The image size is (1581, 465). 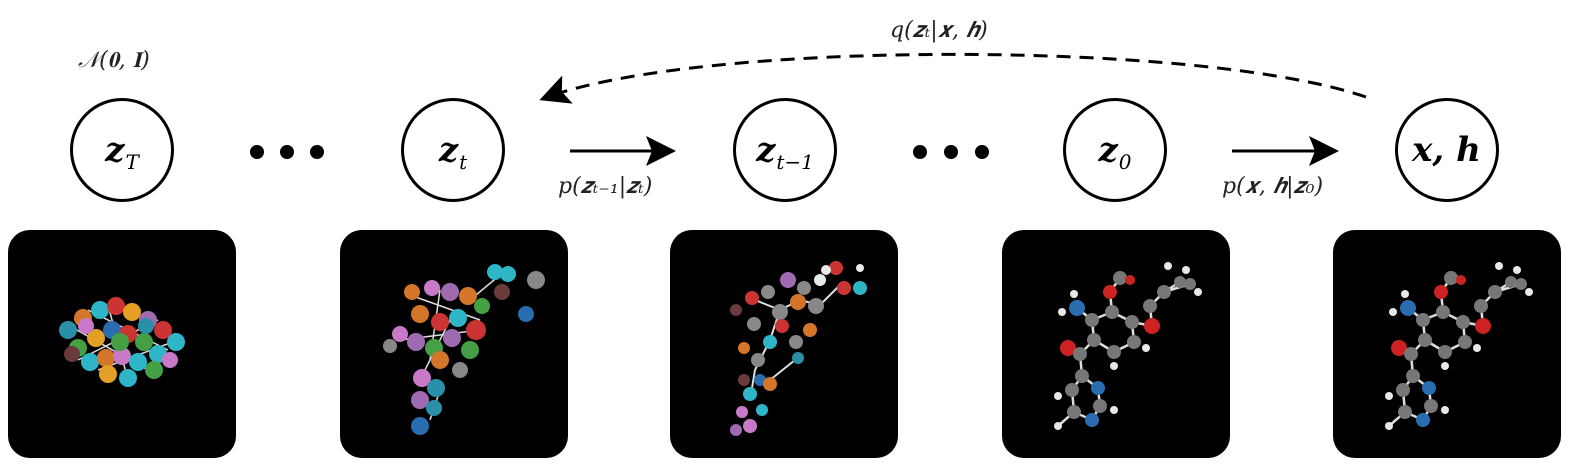 What do you see at coordinates (953, 78) in the screenshot?
I see `forward-process-arrow` at bounding box center [953, 78].